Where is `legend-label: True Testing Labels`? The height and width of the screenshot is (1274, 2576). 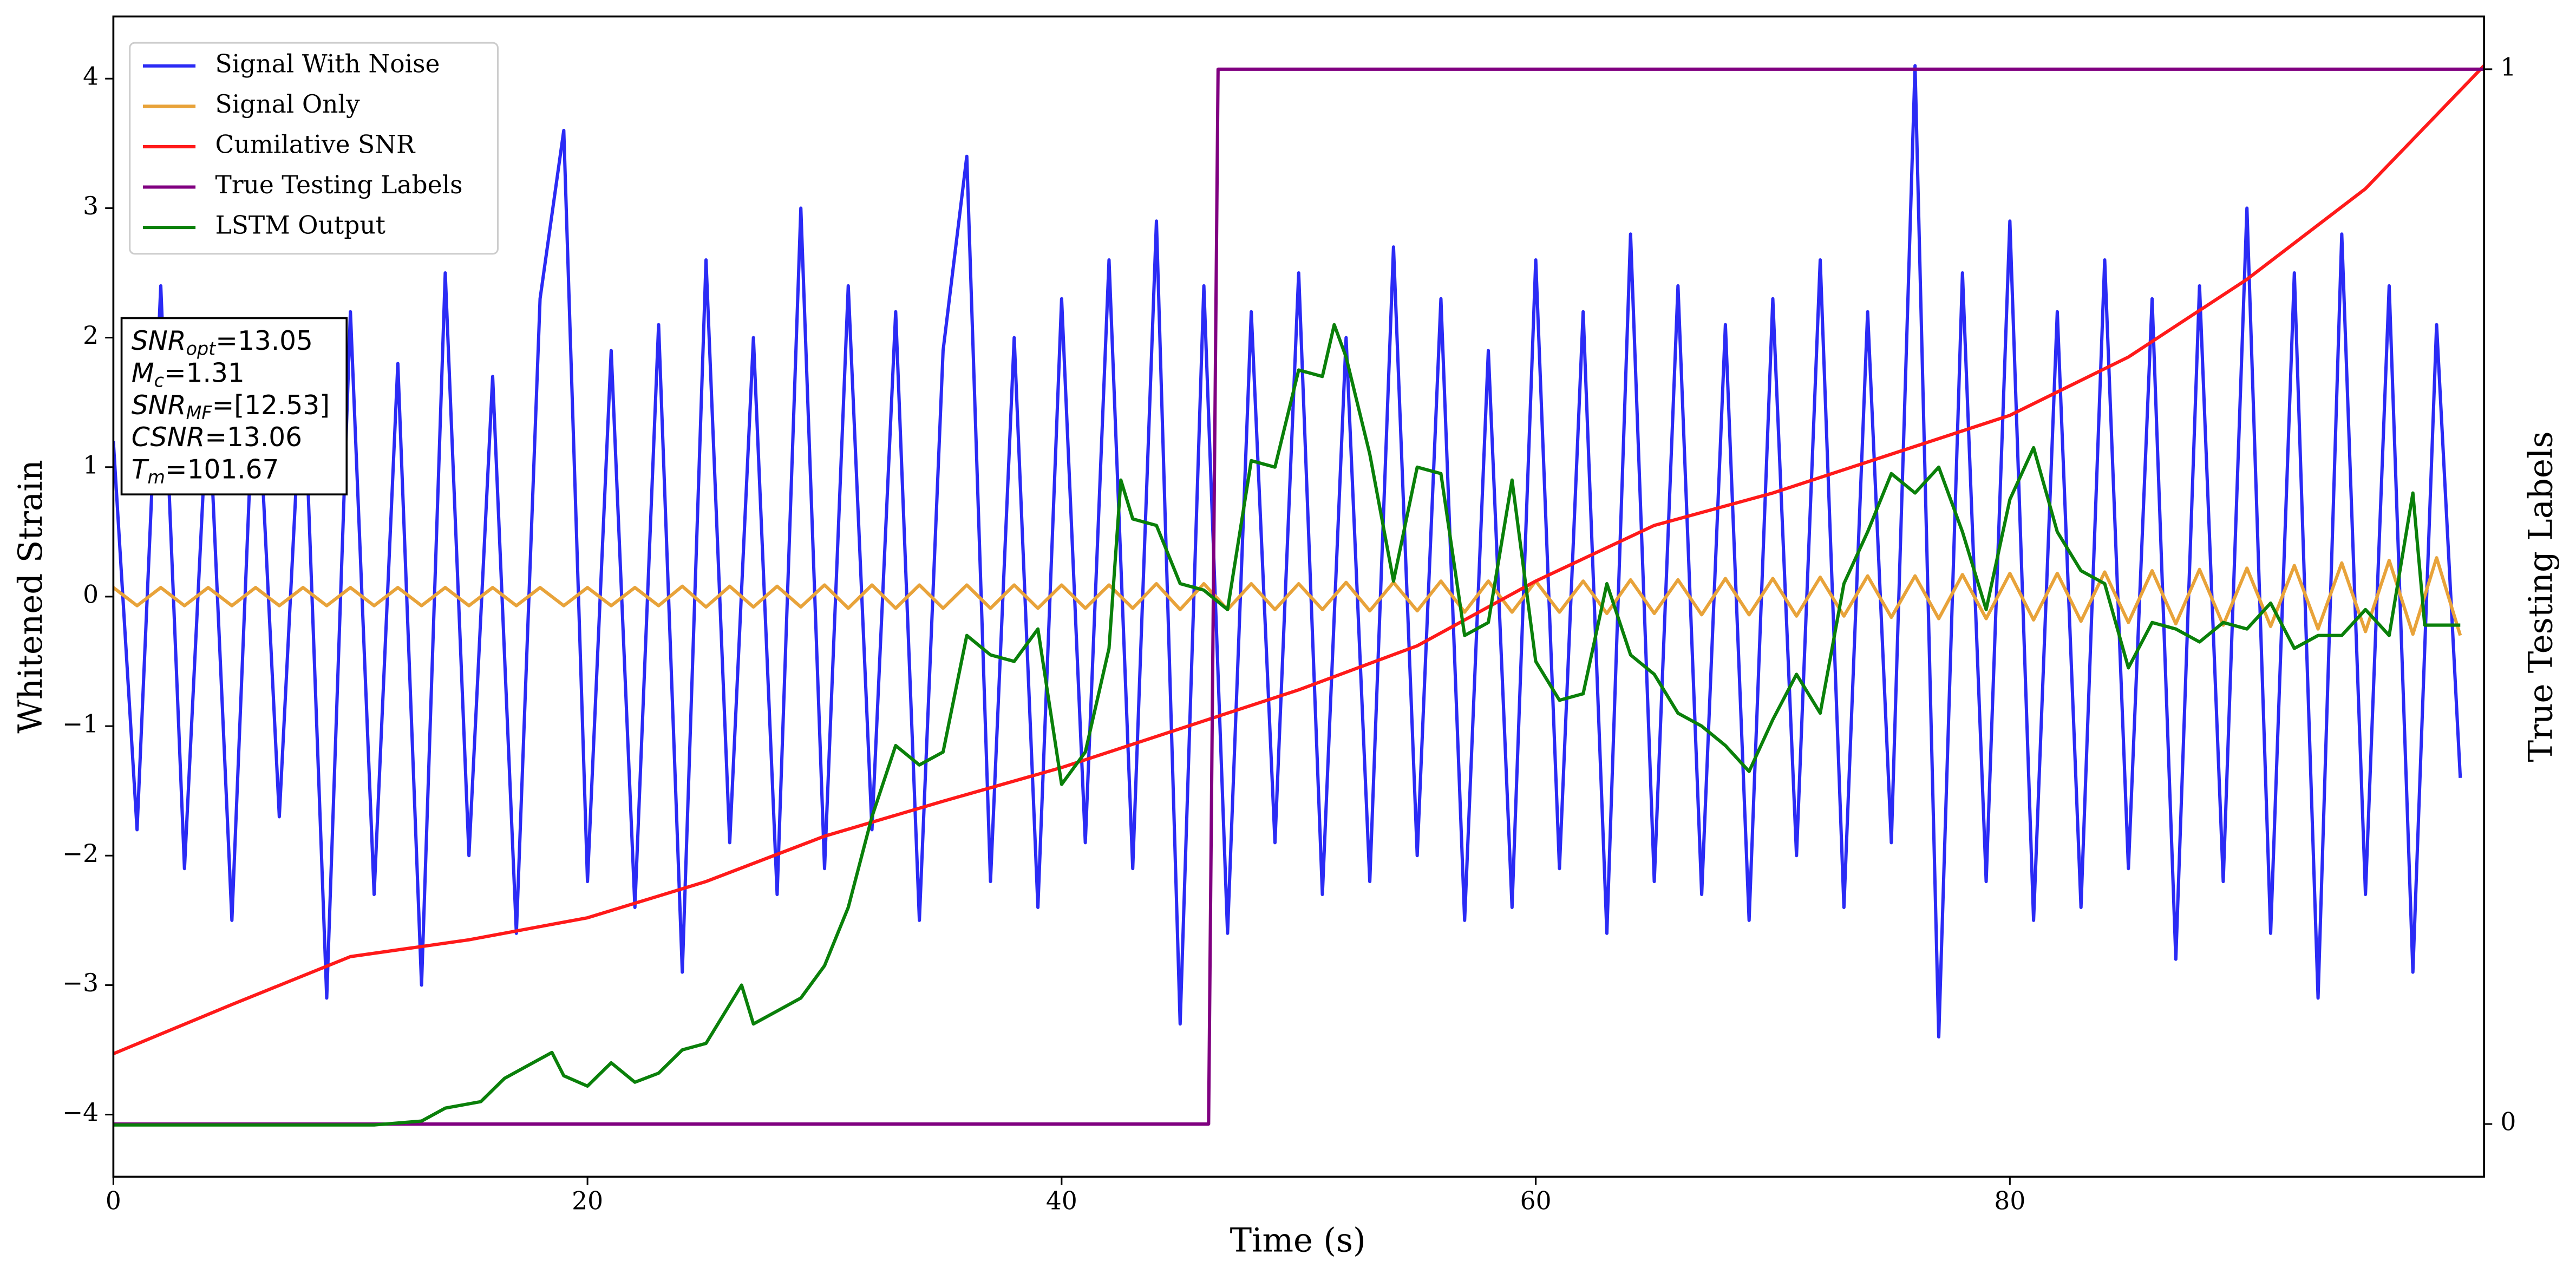
legend-label: True Testing Labels is located at coordinates (339, 185).